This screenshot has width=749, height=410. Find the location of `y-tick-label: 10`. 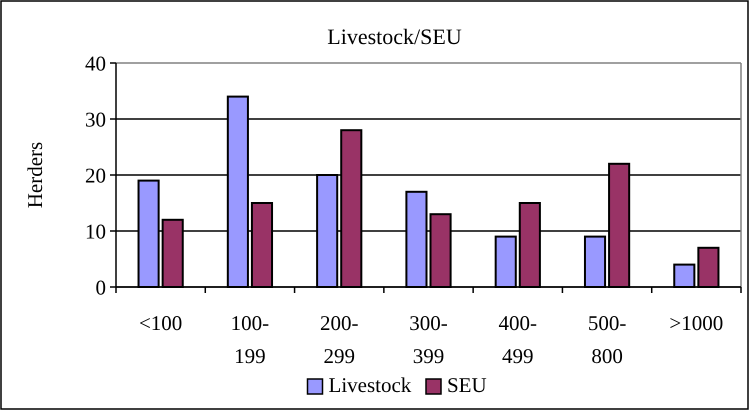

y-tick-label: 10 is located at coordinates (95, 231).